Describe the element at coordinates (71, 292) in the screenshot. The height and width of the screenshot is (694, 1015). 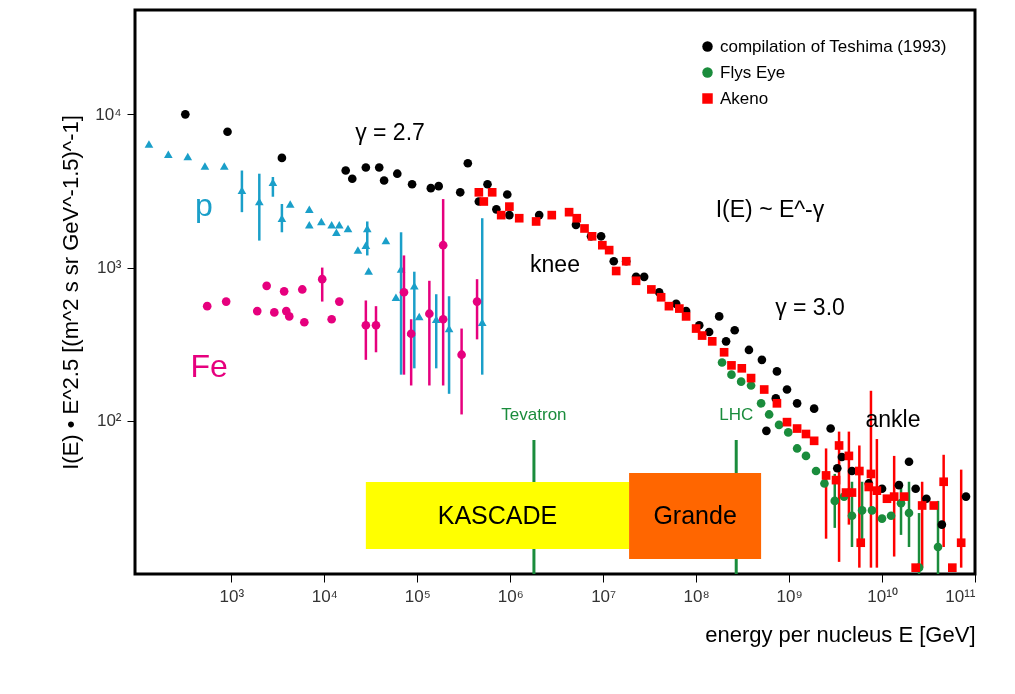
I see `y-axis-title: I(E) • E^2.5 [(m^2 s sr GeV^-1.5)^-1]` at that location.